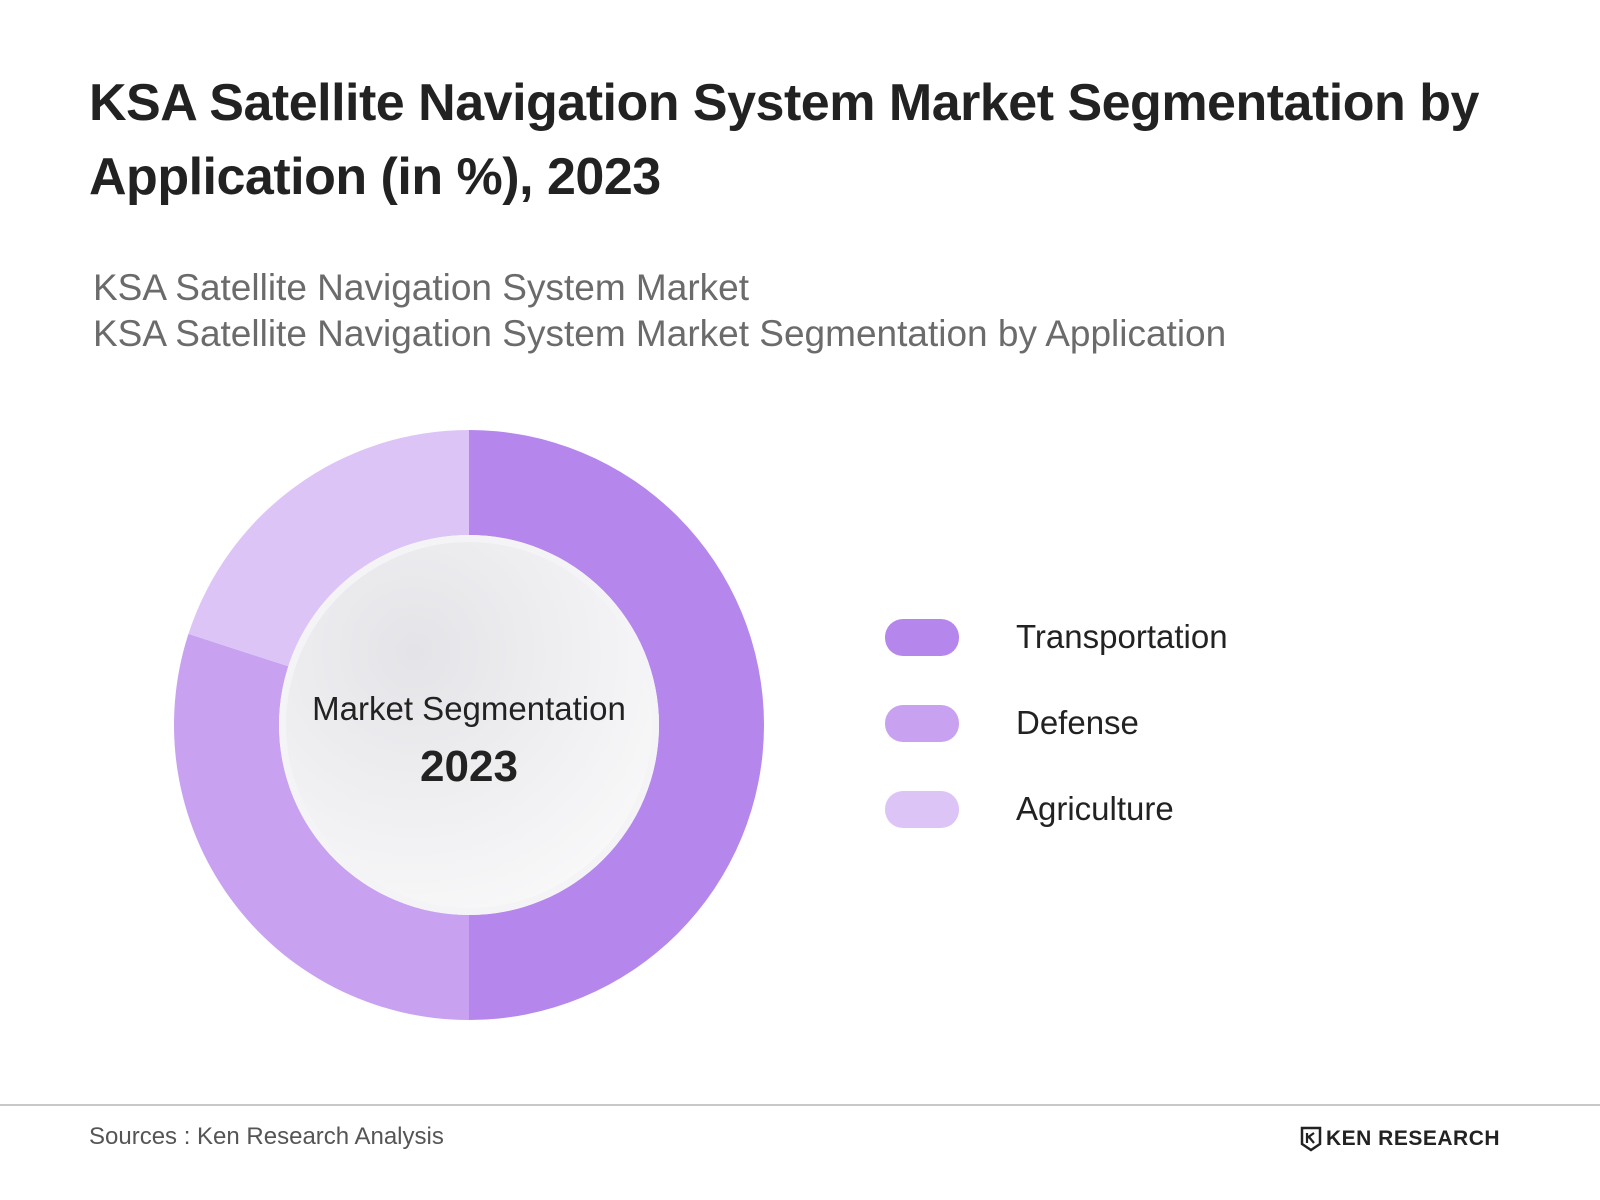  What do you see at coordinates (1077, 722) in the screenshot?
I see `legend-label-defense: Defense` at bounding box center [1077, 722].